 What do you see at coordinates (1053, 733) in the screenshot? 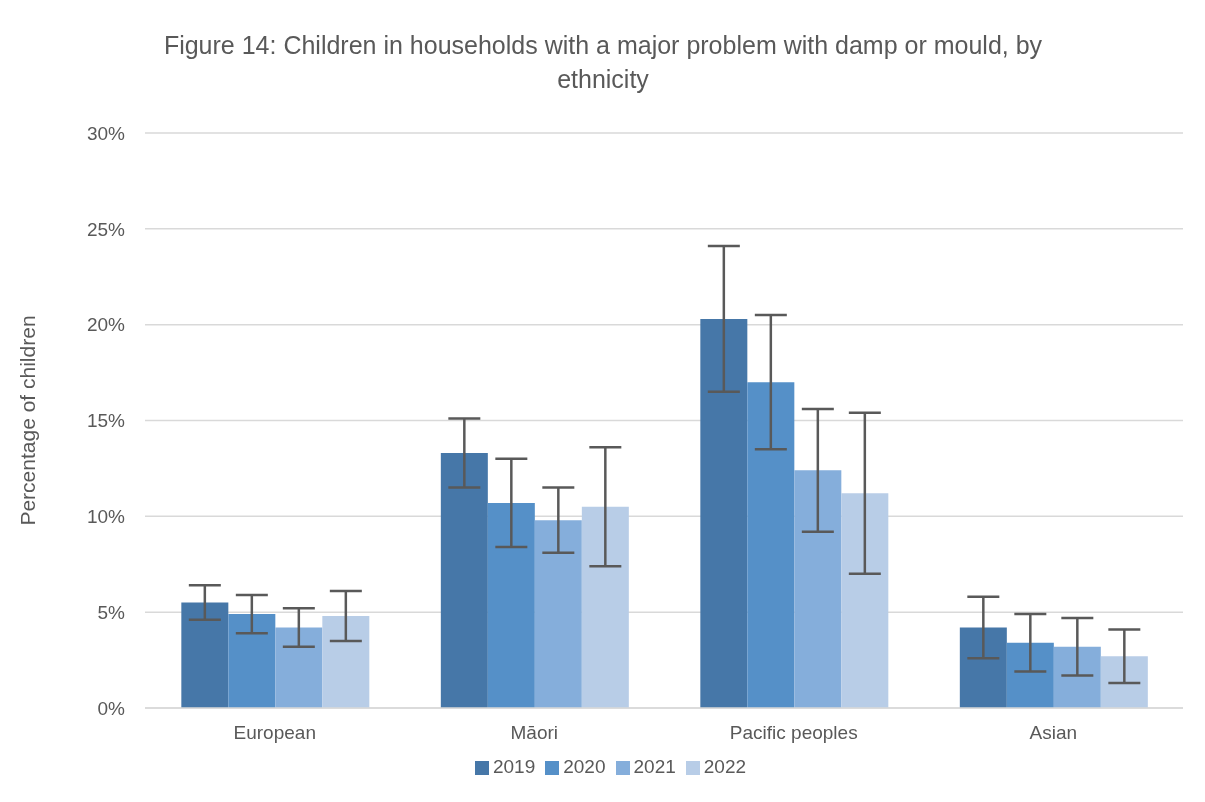
I see `x-tick-label: Asian` at bounding box center [1053, 733].